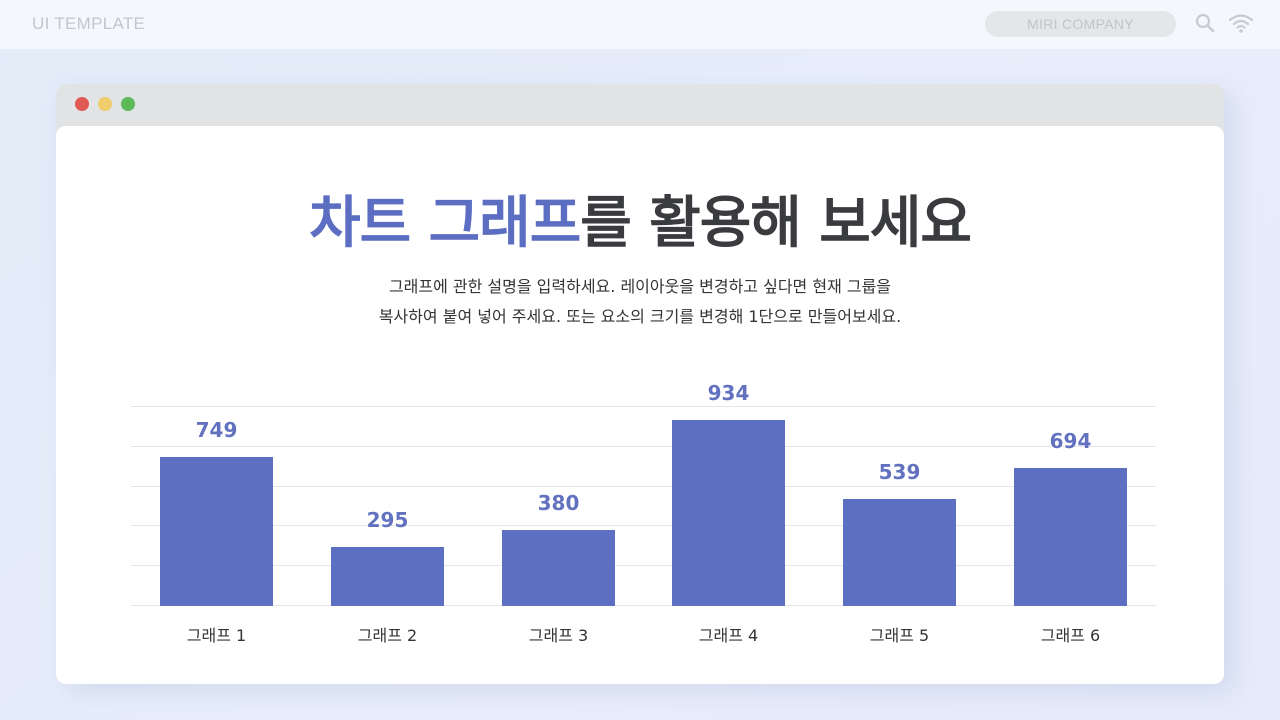 The width and height of the screenshot is (1280, 720). I want to click on description-line-1: 그래프에 관한 설명을 입력하세요. 레이아웃을 변경하고 싶다면 현재 그룹을, so click(640, 286).